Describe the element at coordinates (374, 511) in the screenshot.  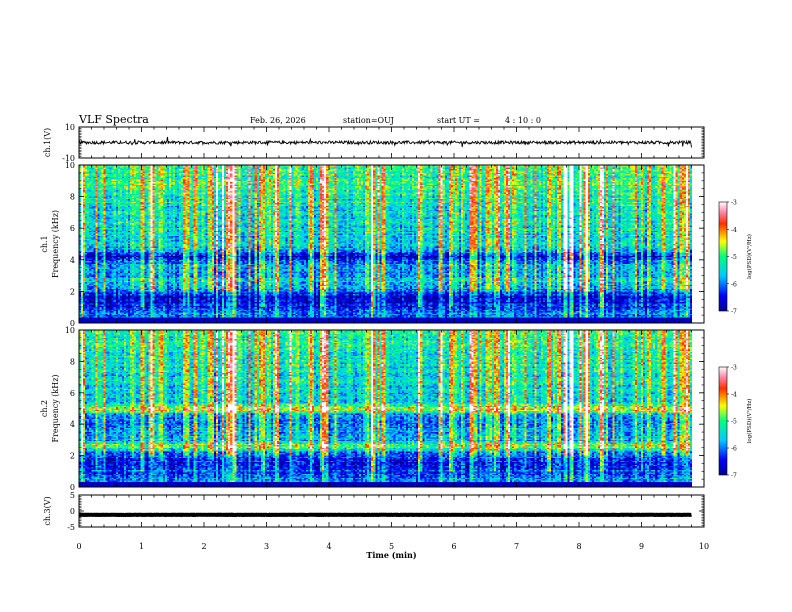
I see `ch3-waveform-panel: 5 0 -5 ch.3(V)` at that location.